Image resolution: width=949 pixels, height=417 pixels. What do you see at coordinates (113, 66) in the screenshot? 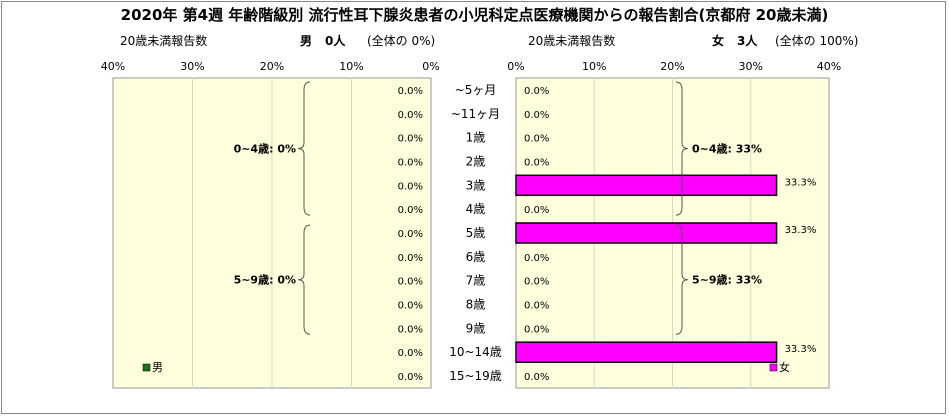
I see `left-tick-label: 40%` at bounding box center [113, 66].